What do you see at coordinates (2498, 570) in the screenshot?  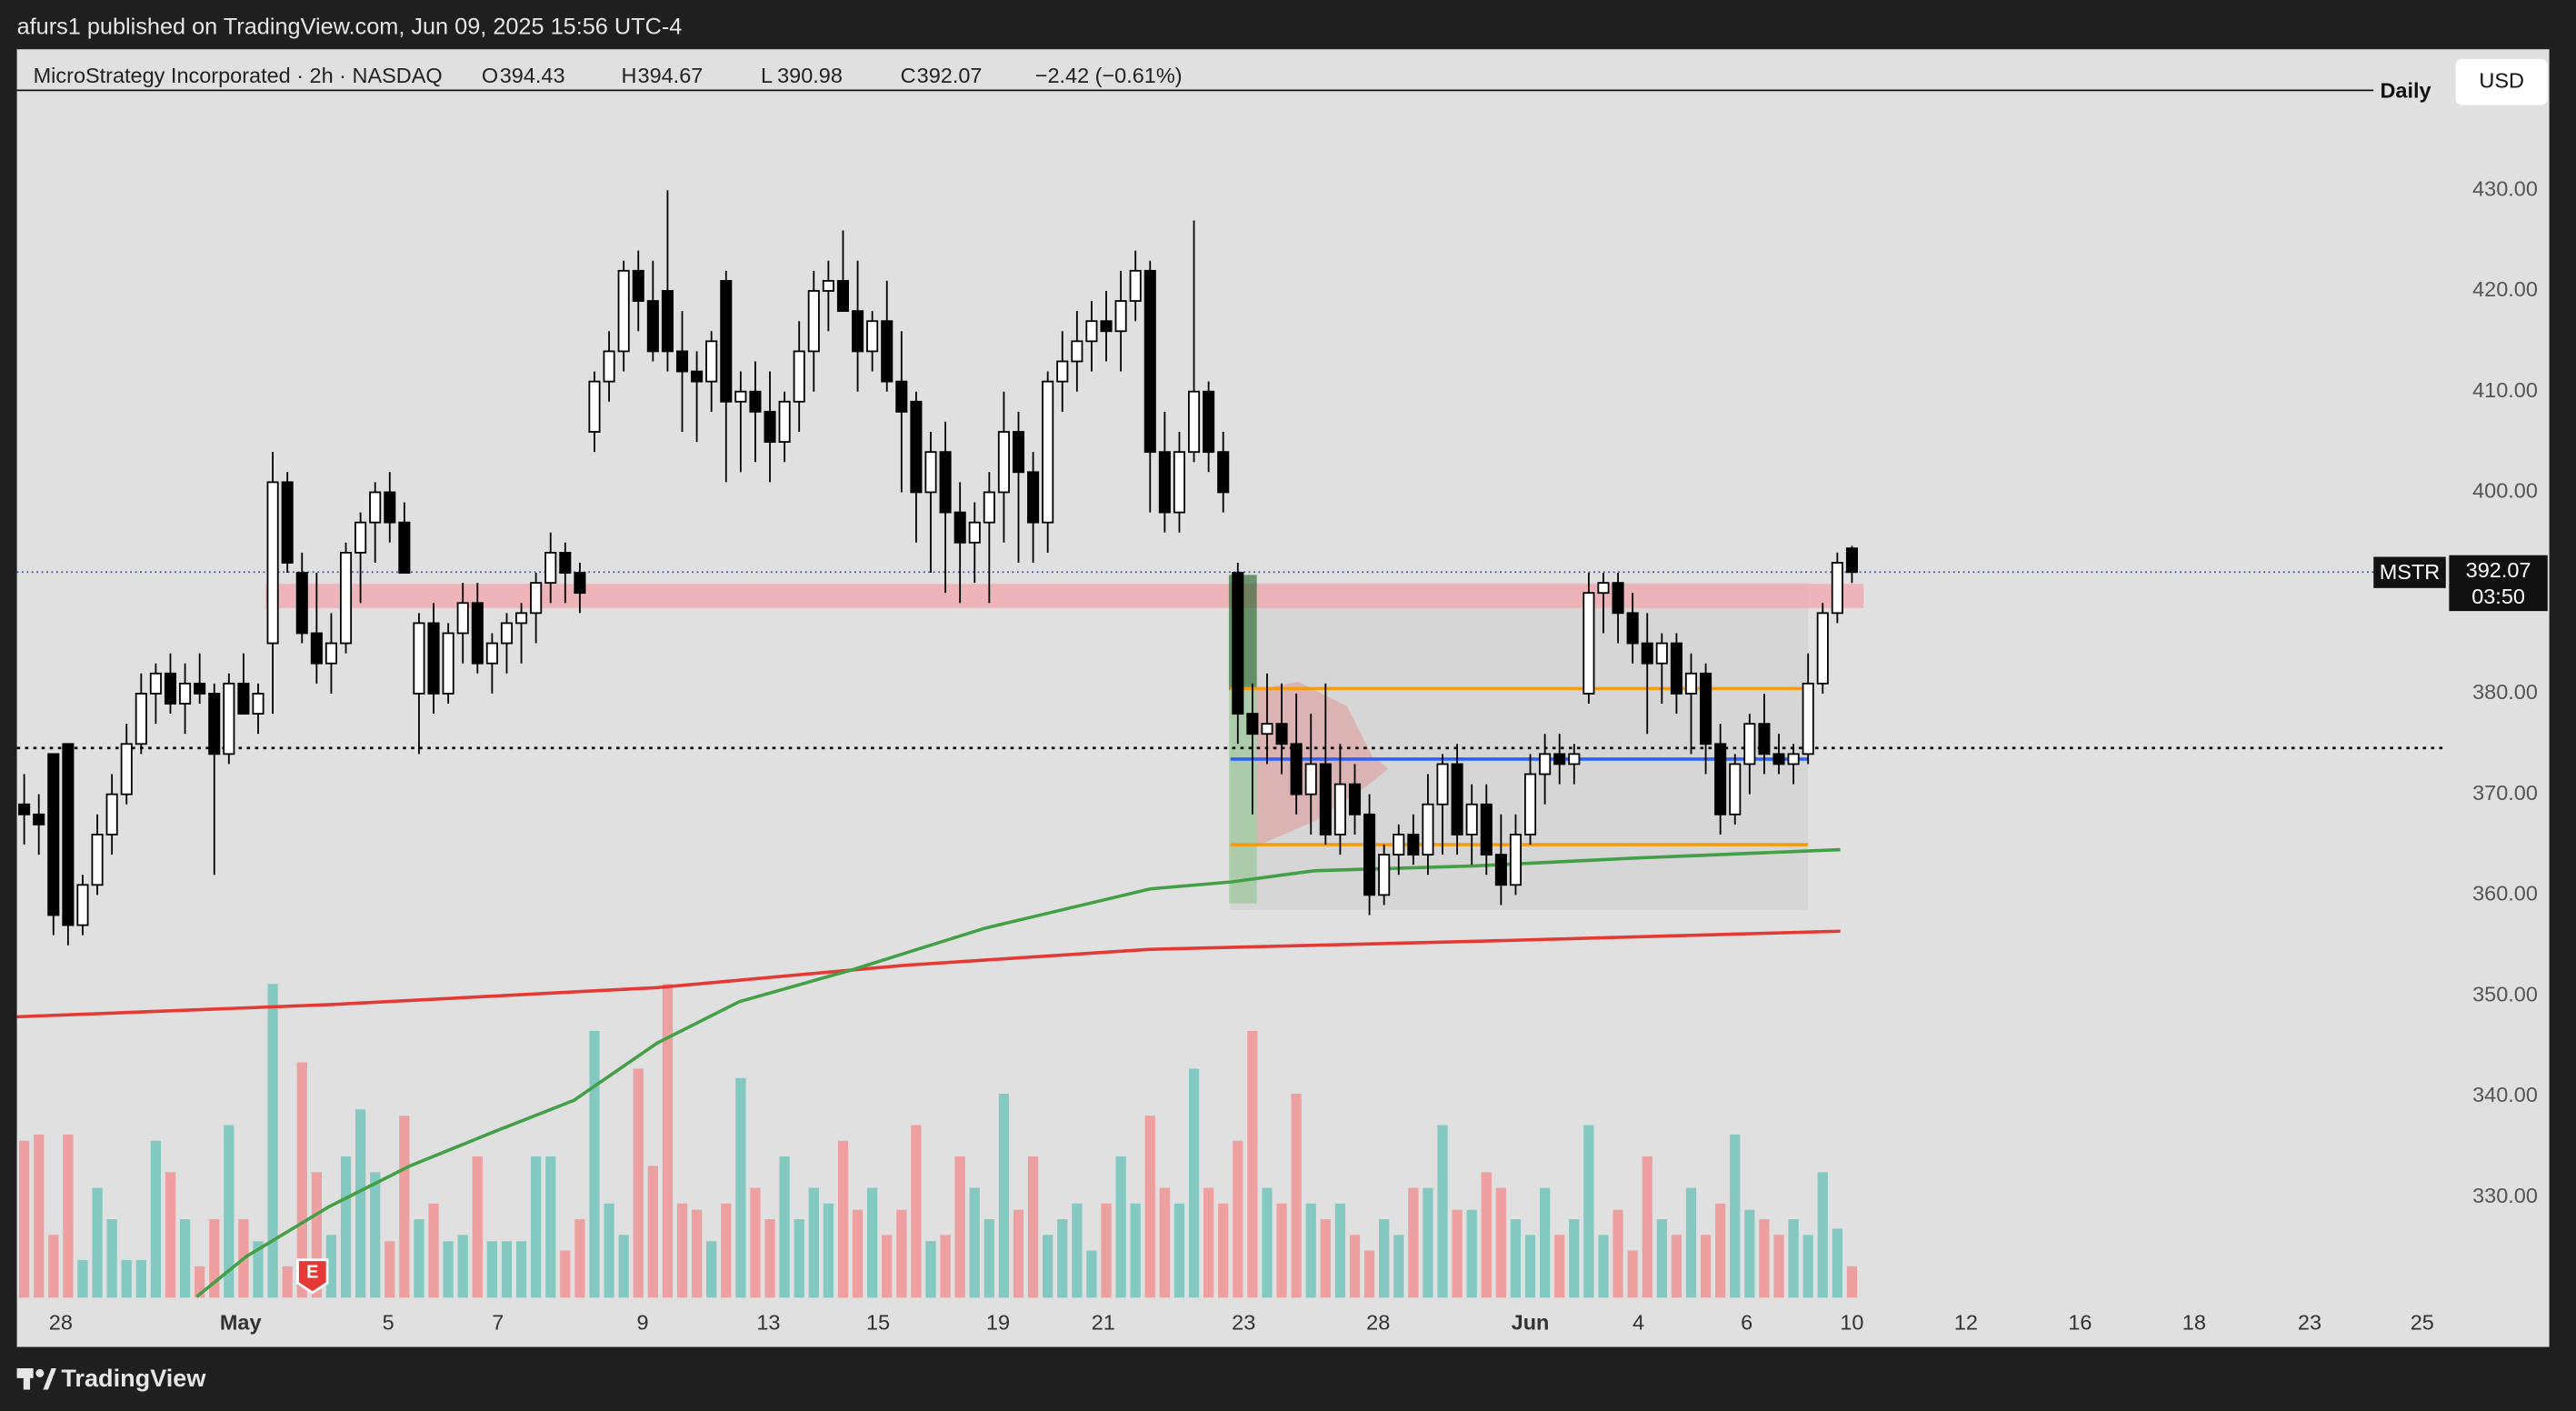 I see `last-price: 392.07` at bounding box center [2498, 570].